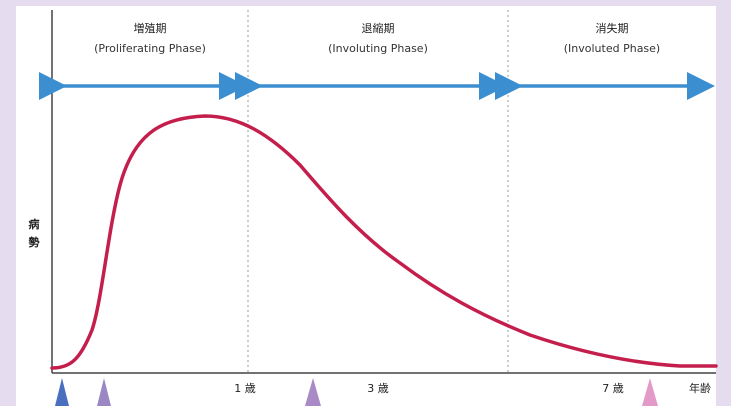 The height and width of the screenshot is (406, 731). Describe the element at coordinates (613, 388) in the screenshot. I see `x-tick-7-years: 7 歳` at that location.